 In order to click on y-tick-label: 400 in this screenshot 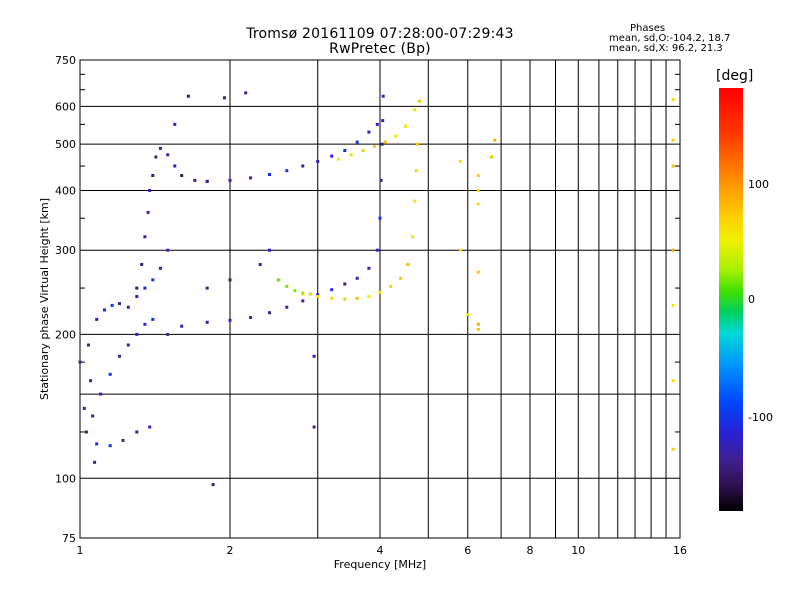, I will do `click(65, 190)`.